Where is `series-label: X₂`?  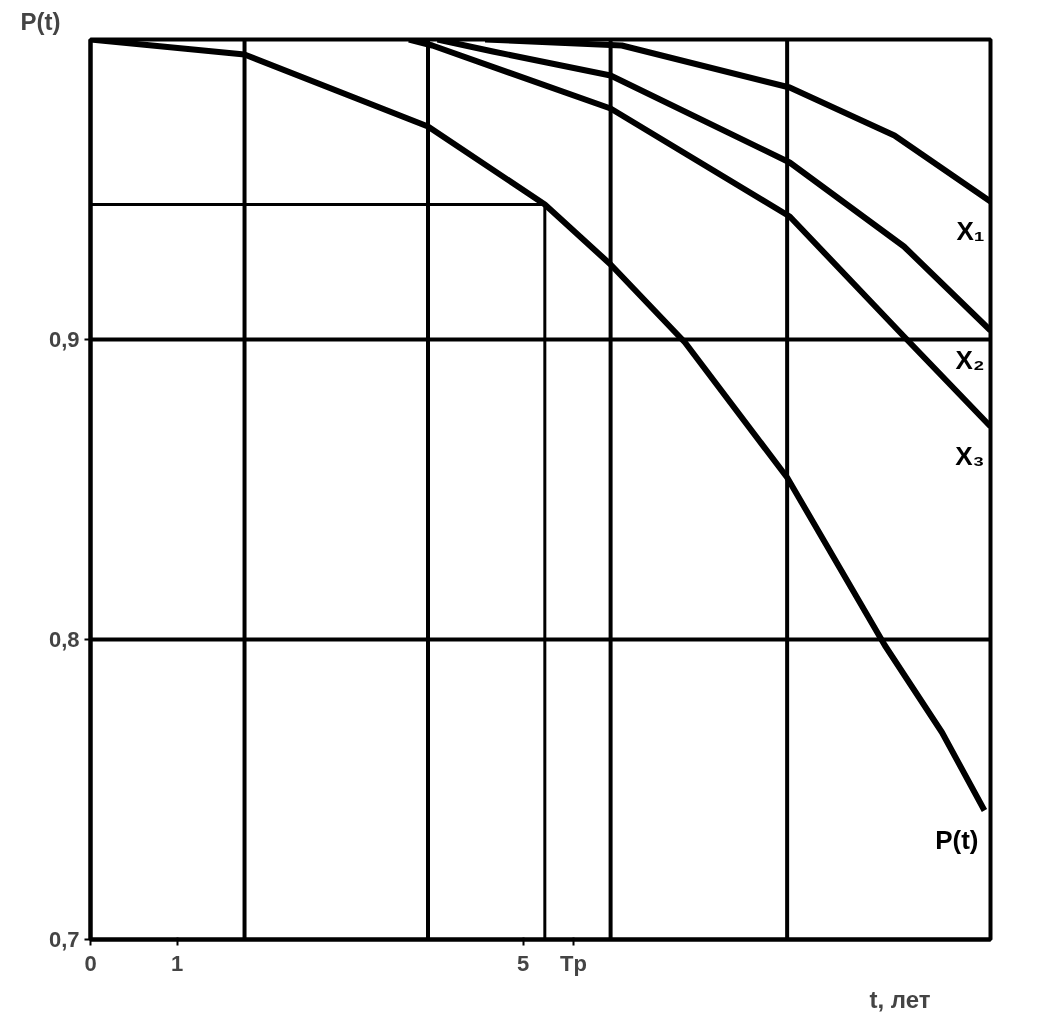 series-label: X₂ is located at coordinates (970, 359).